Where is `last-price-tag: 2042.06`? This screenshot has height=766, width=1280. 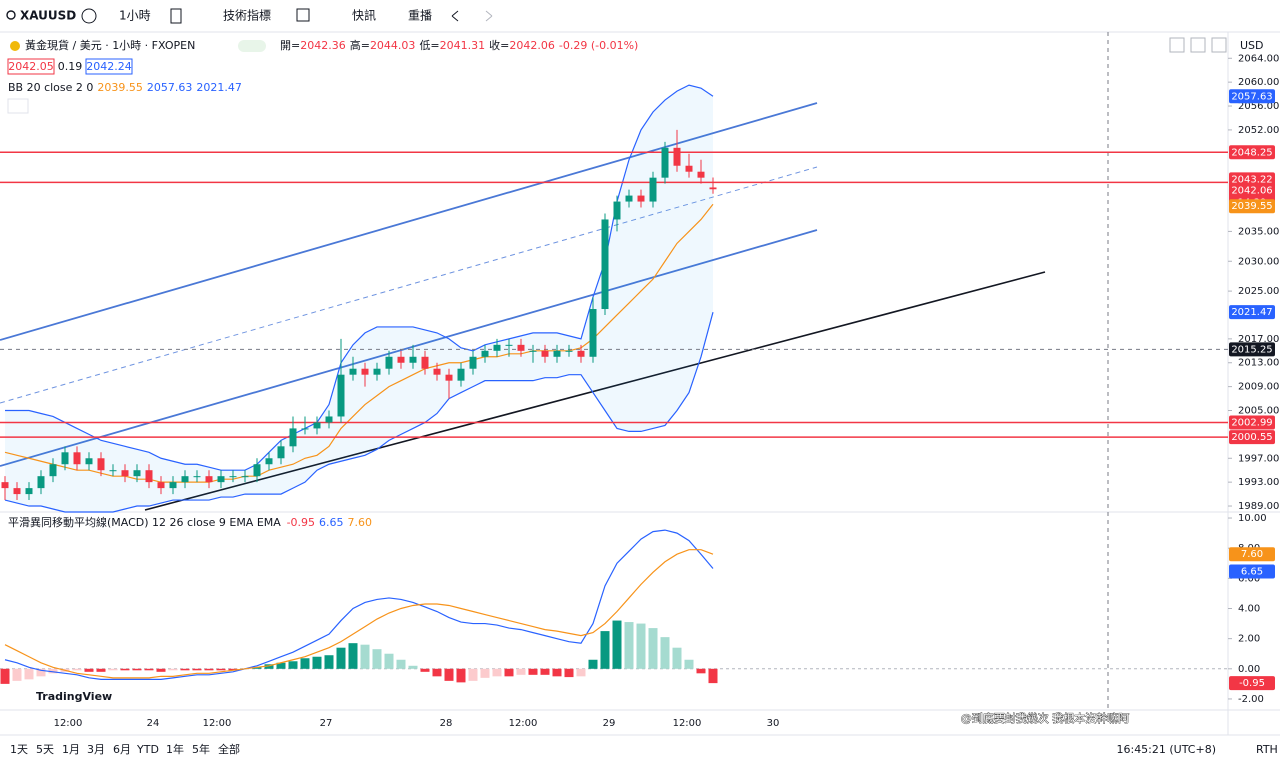 last-price-tag: 2042.06 is located at coordinates (1251, 190).